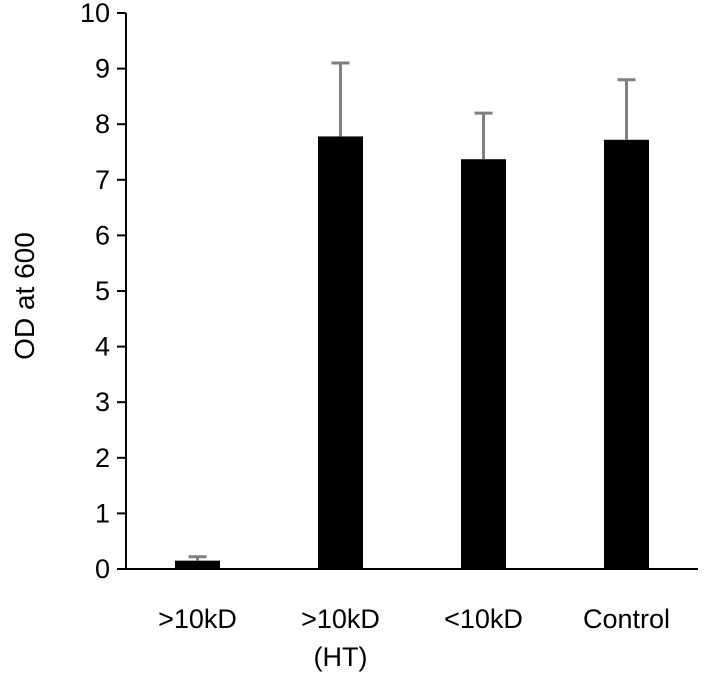 The image size is (708, 688). What do you see at coordinates (102, 69) in the screenshot?
I see `y-tick-label: 9` at bounding box center [102, 69].